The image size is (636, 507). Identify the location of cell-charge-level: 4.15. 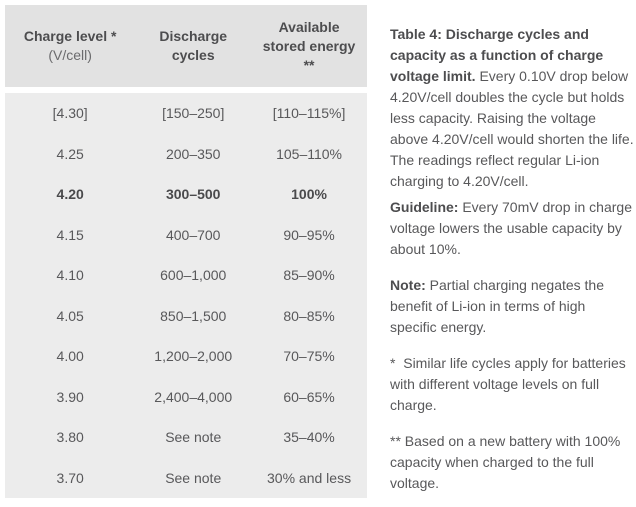
(70, 234).